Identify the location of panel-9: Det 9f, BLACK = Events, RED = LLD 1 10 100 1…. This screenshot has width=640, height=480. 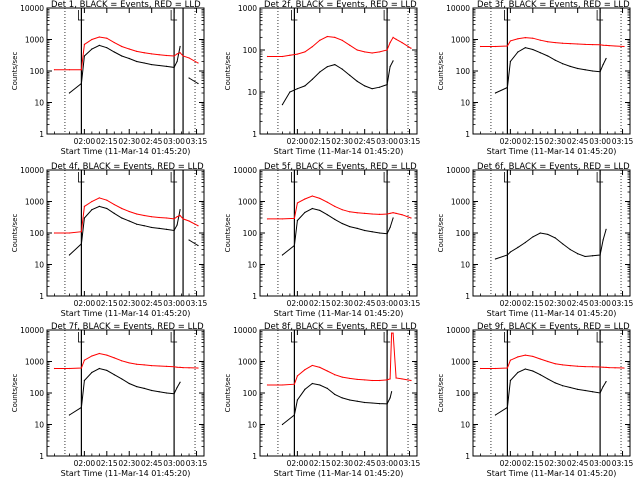
(535, 400).